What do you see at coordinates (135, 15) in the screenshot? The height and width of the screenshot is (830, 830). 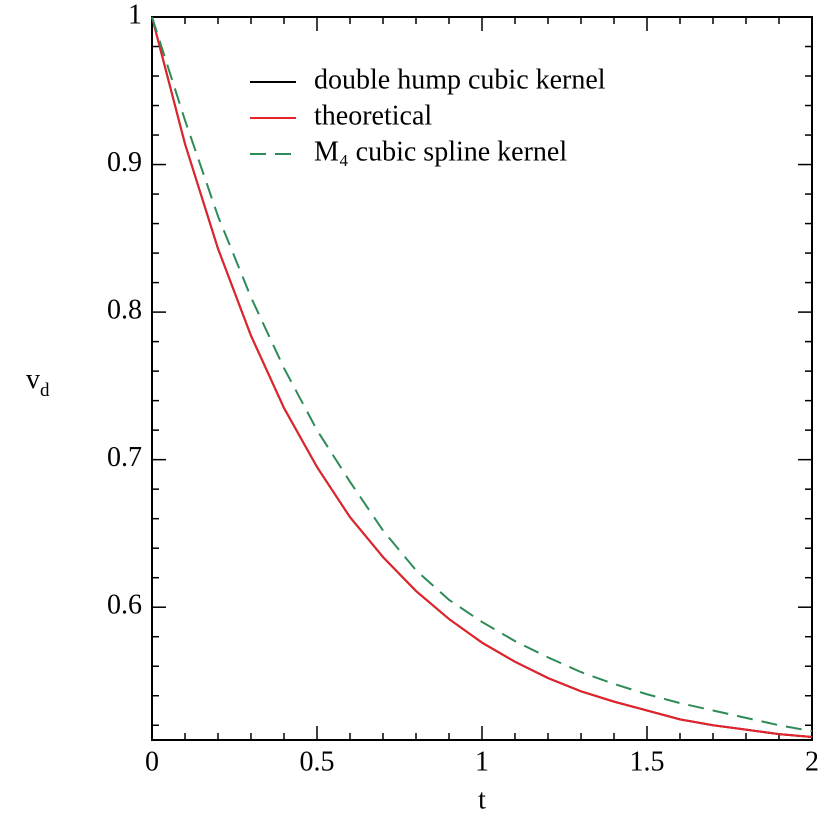 I see `y-tick-label: 1` at bounding box center [135, 15].